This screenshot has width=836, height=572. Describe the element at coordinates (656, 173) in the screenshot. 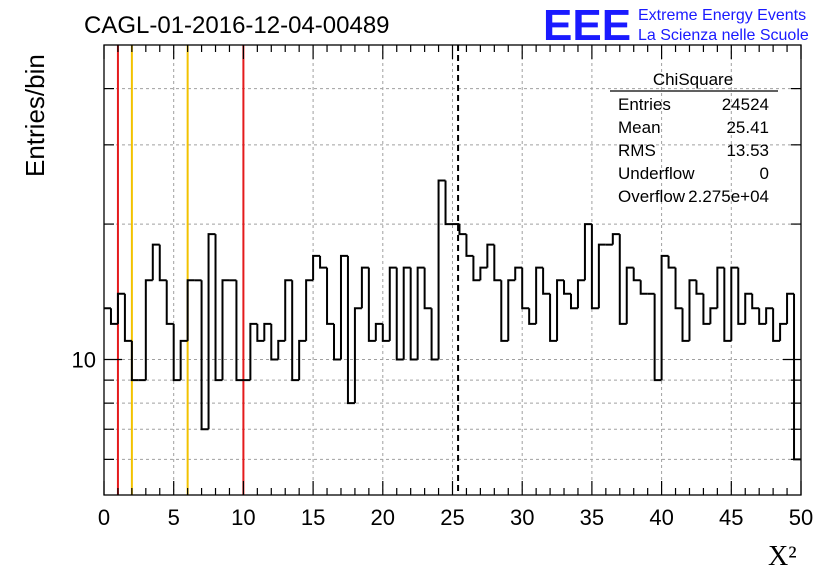

I see `stats-label-underflow: Underflow` at that location.